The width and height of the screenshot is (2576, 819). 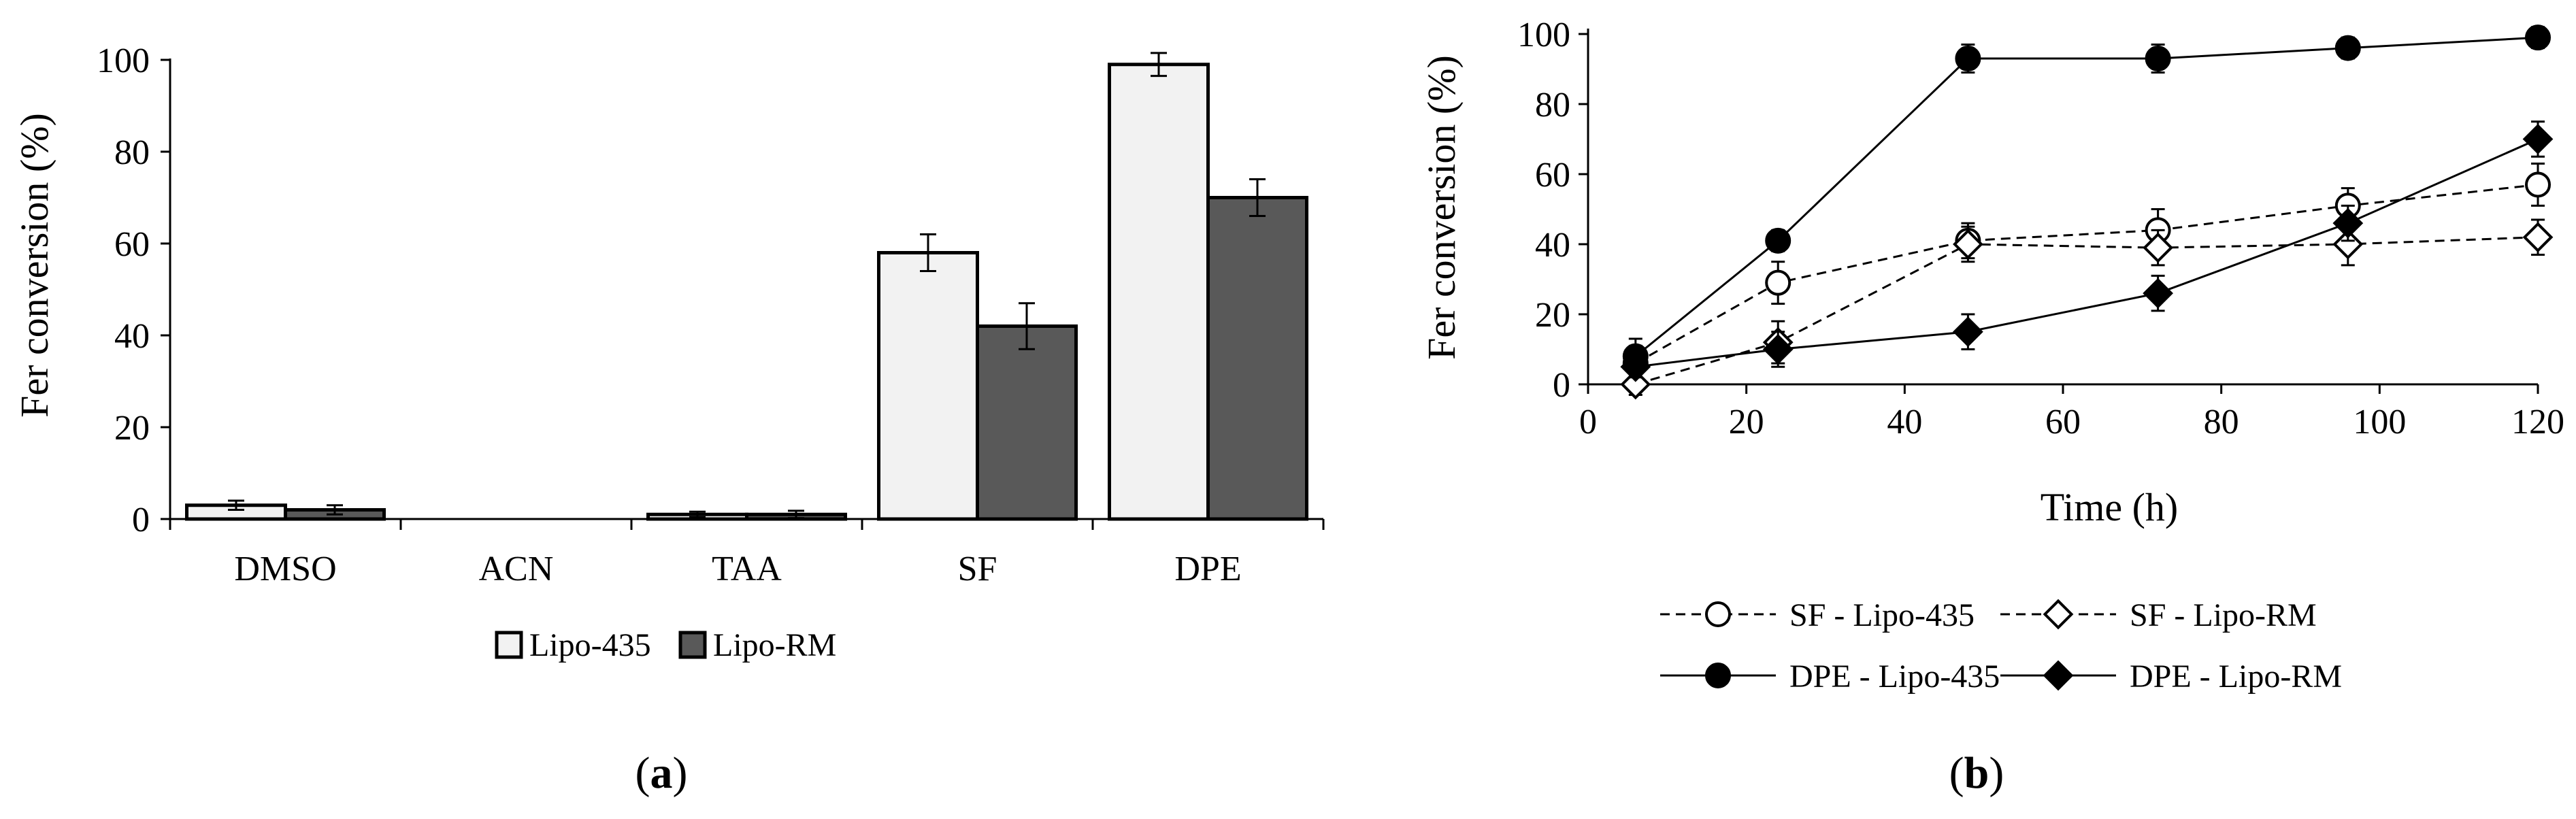 I want to click on panel-a-y-tick-label: 40, so click(x=132, y=337).